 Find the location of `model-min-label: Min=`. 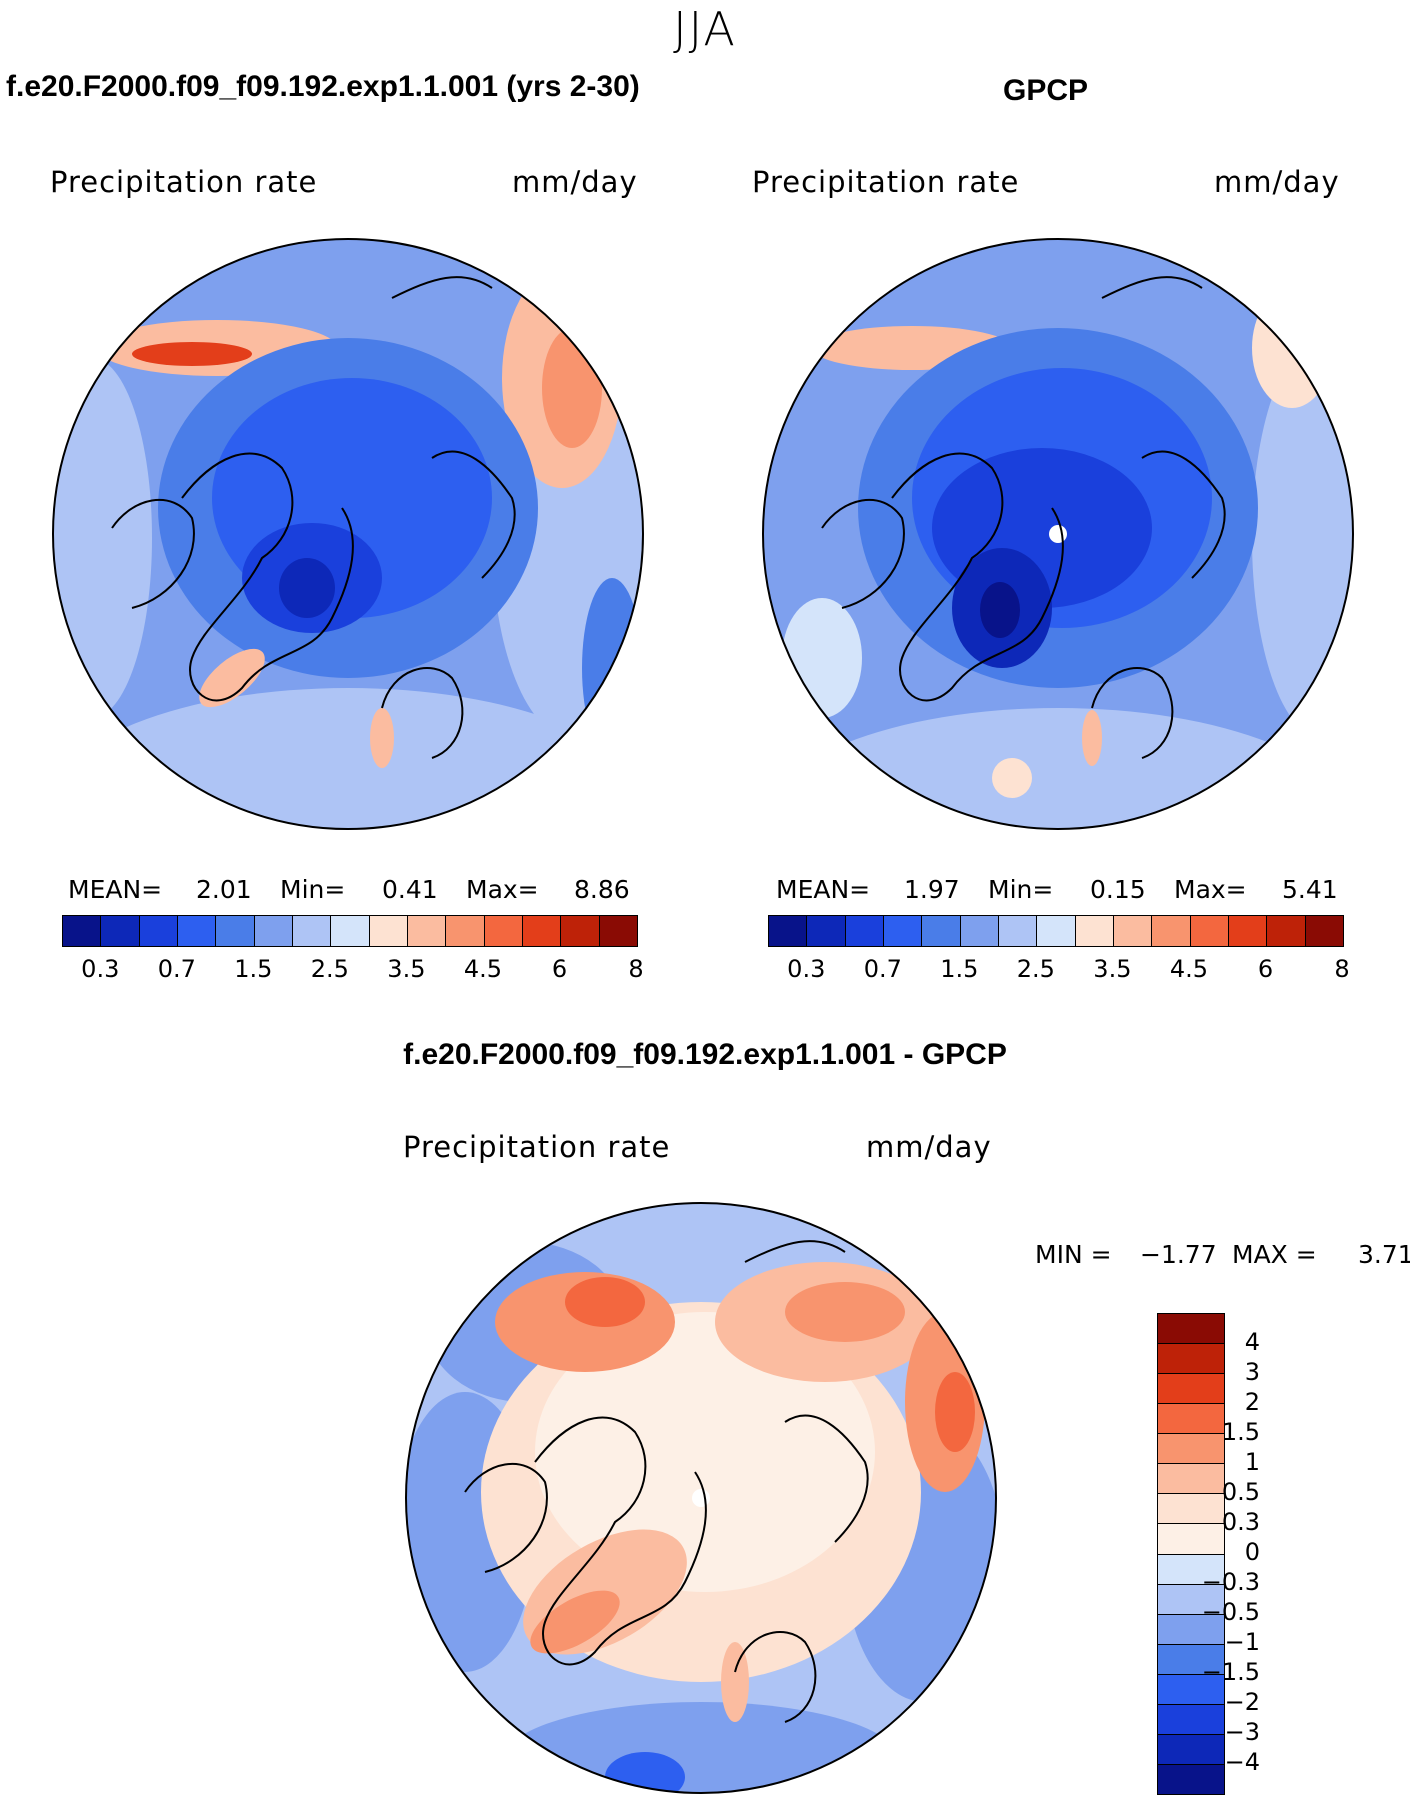

model-min-label: Min= is located at coordinates (313, 889).